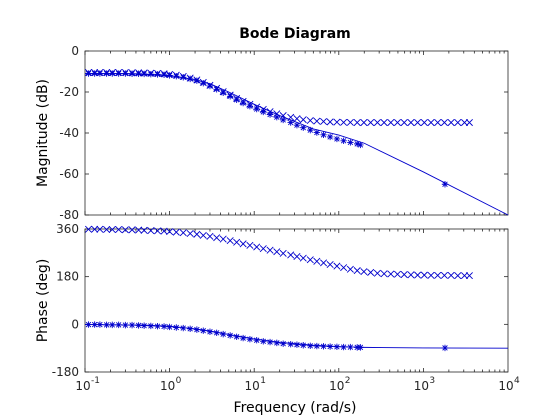 Image resolution: width=560 pixels, height=420 pixels. Describe the element at coordinates (75, 324) in the screenshot. I see `phase-ytick-label: 0` at that location.